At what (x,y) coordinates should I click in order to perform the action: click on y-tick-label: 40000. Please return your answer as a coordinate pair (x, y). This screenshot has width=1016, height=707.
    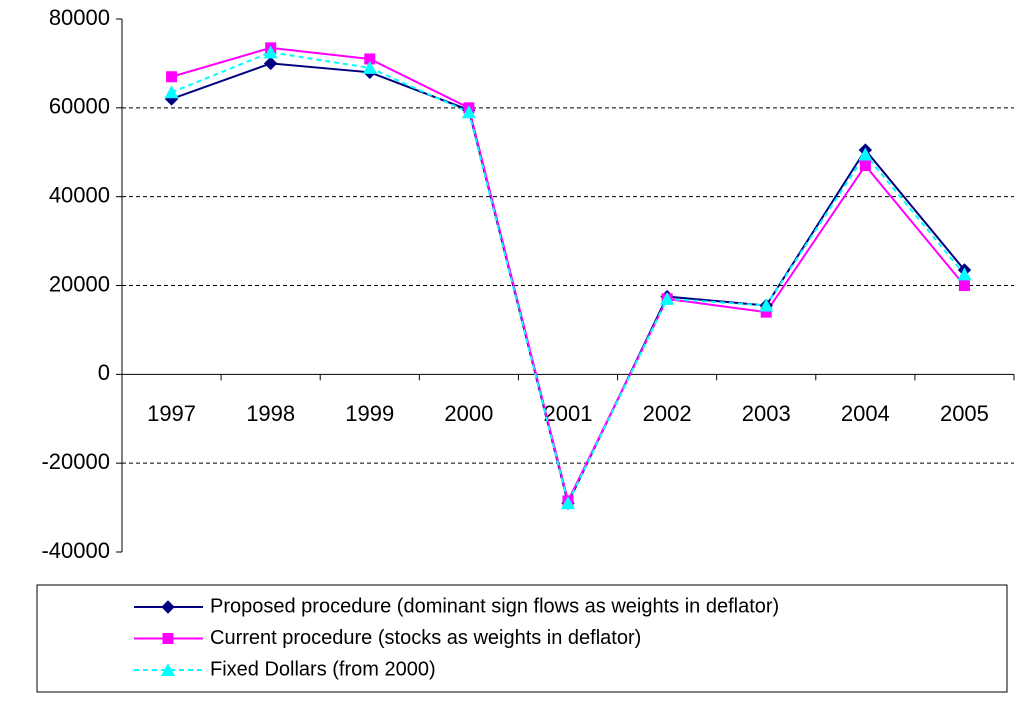
    Looking at the image, I should click on (79, 194).